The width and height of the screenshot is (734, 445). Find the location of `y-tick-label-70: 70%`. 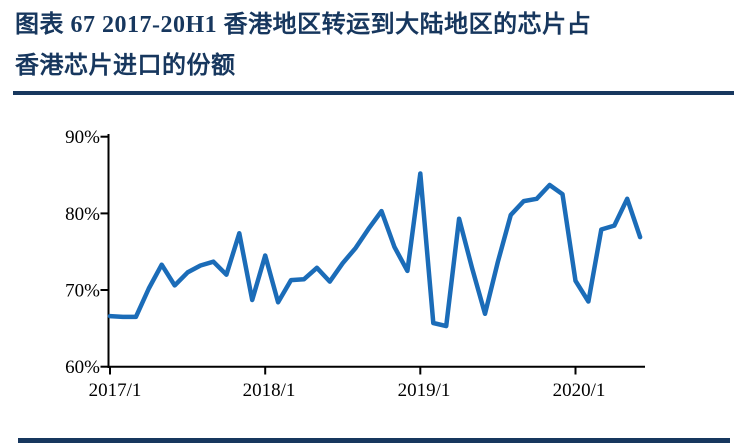

y-tick-label-70: 70% is located at coordinates (82, 291).